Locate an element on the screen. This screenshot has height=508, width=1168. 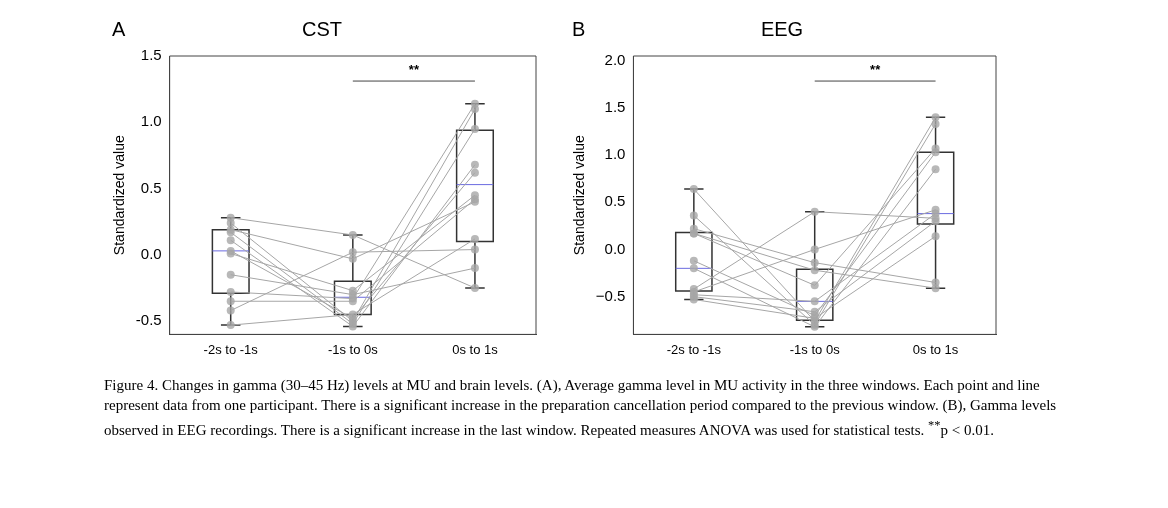
y-tick-label: 2.0 is located at coordinates (615, 59).